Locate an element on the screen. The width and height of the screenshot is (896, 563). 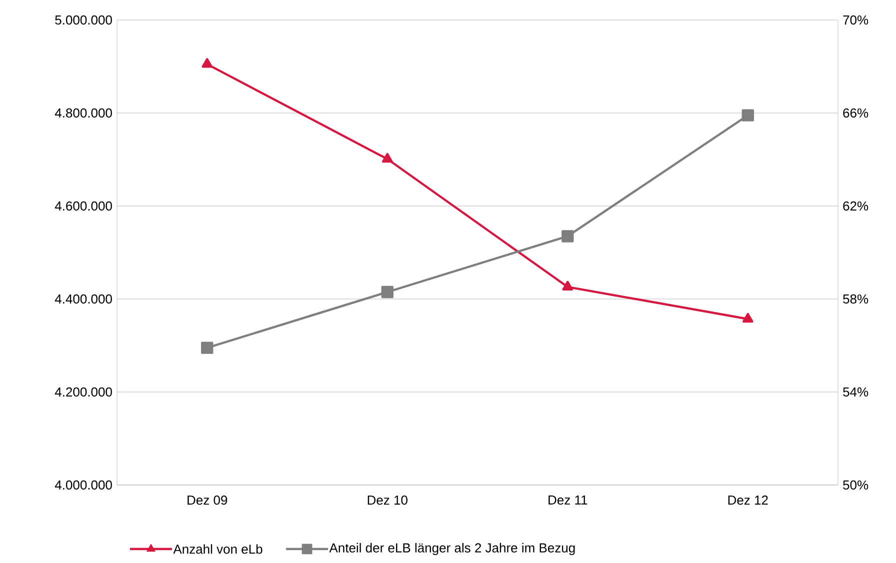
y2-tick-label: 58% is located at coordinates (855, 299).